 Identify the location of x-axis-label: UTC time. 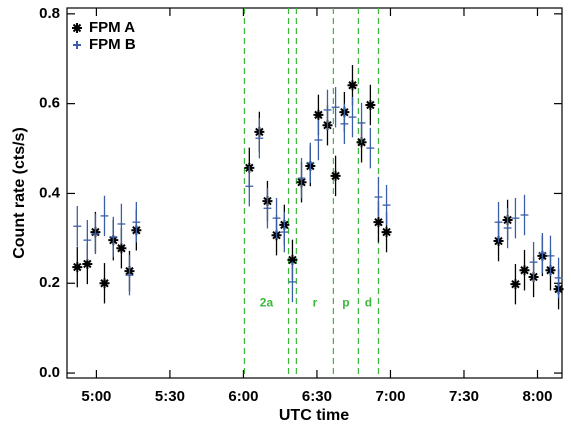
(314, 415).